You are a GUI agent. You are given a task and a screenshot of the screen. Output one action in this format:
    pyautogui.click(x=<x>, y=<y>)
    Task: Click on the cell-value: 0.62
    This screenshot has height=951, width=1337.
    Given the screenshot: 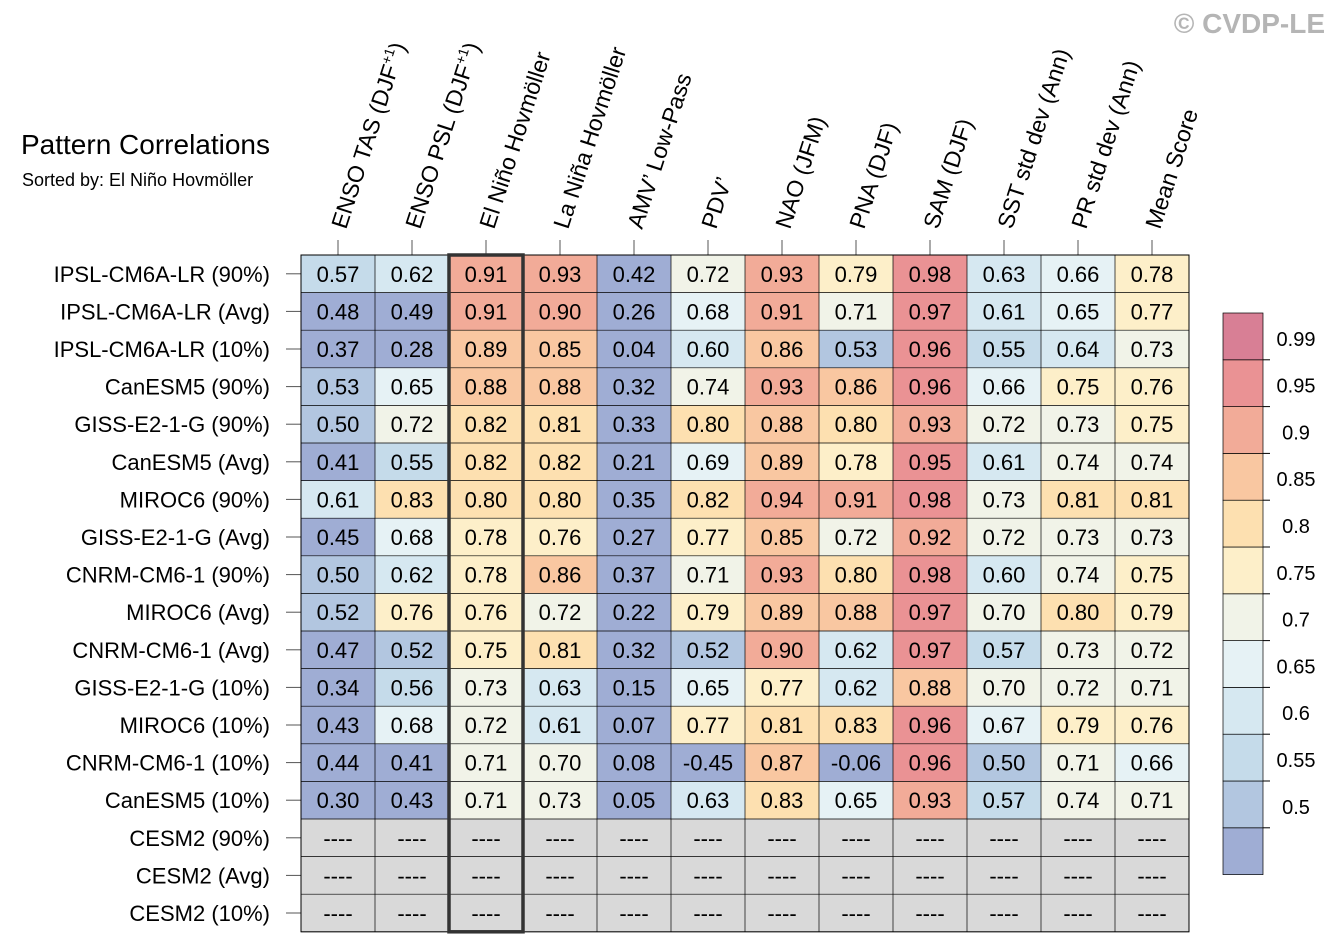 What is the action you would take?
    pyautogui.click(x=856, y=650)
    